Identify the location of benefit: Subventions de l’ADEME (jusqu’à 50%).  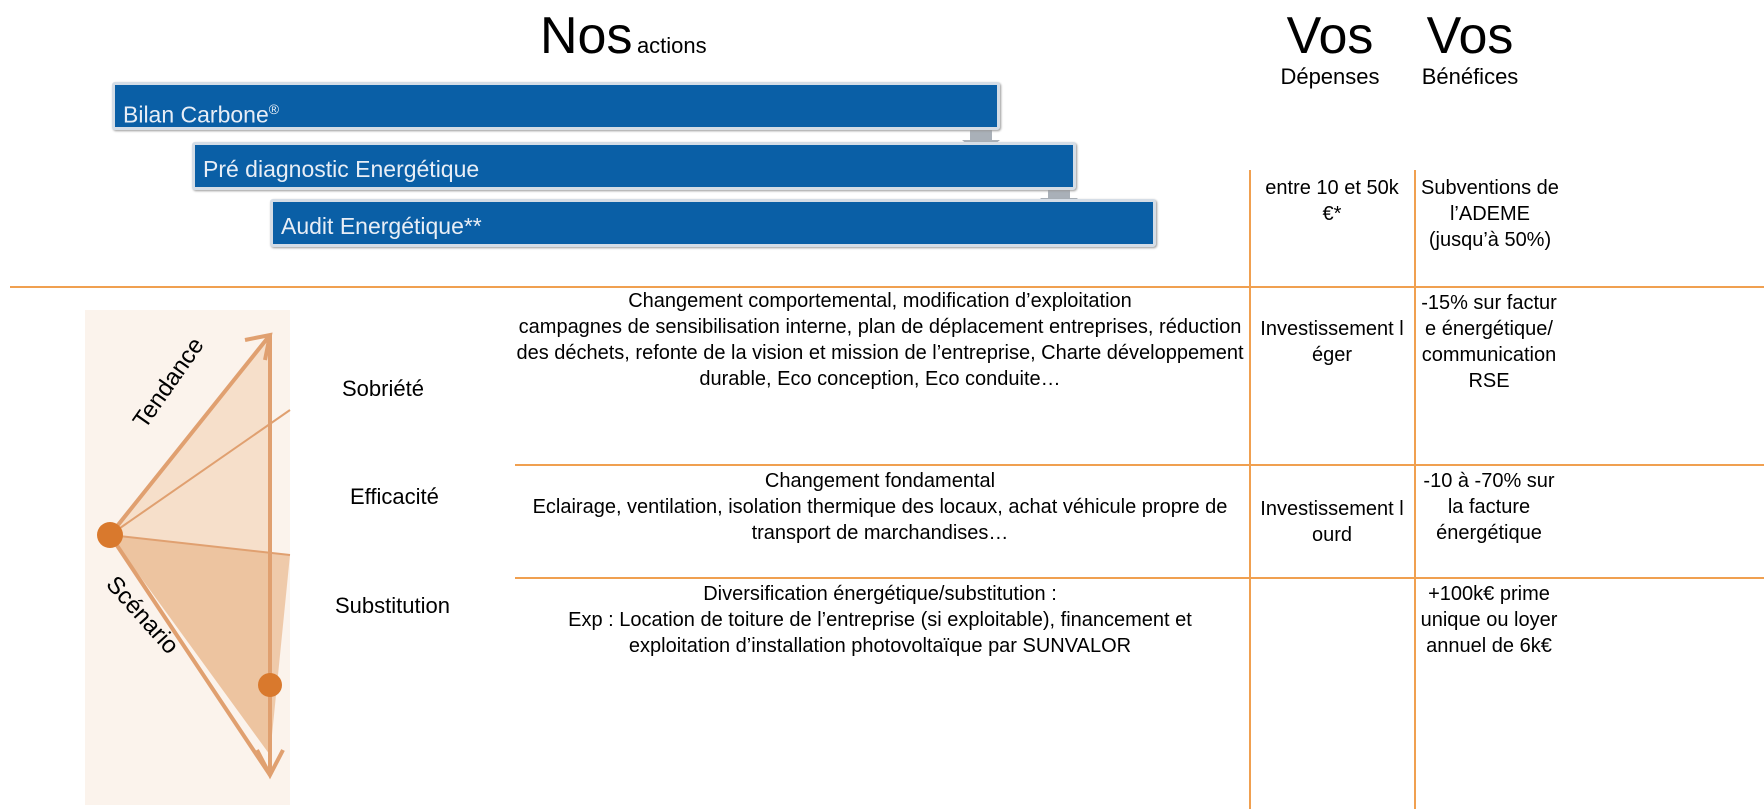
(1490, 214).